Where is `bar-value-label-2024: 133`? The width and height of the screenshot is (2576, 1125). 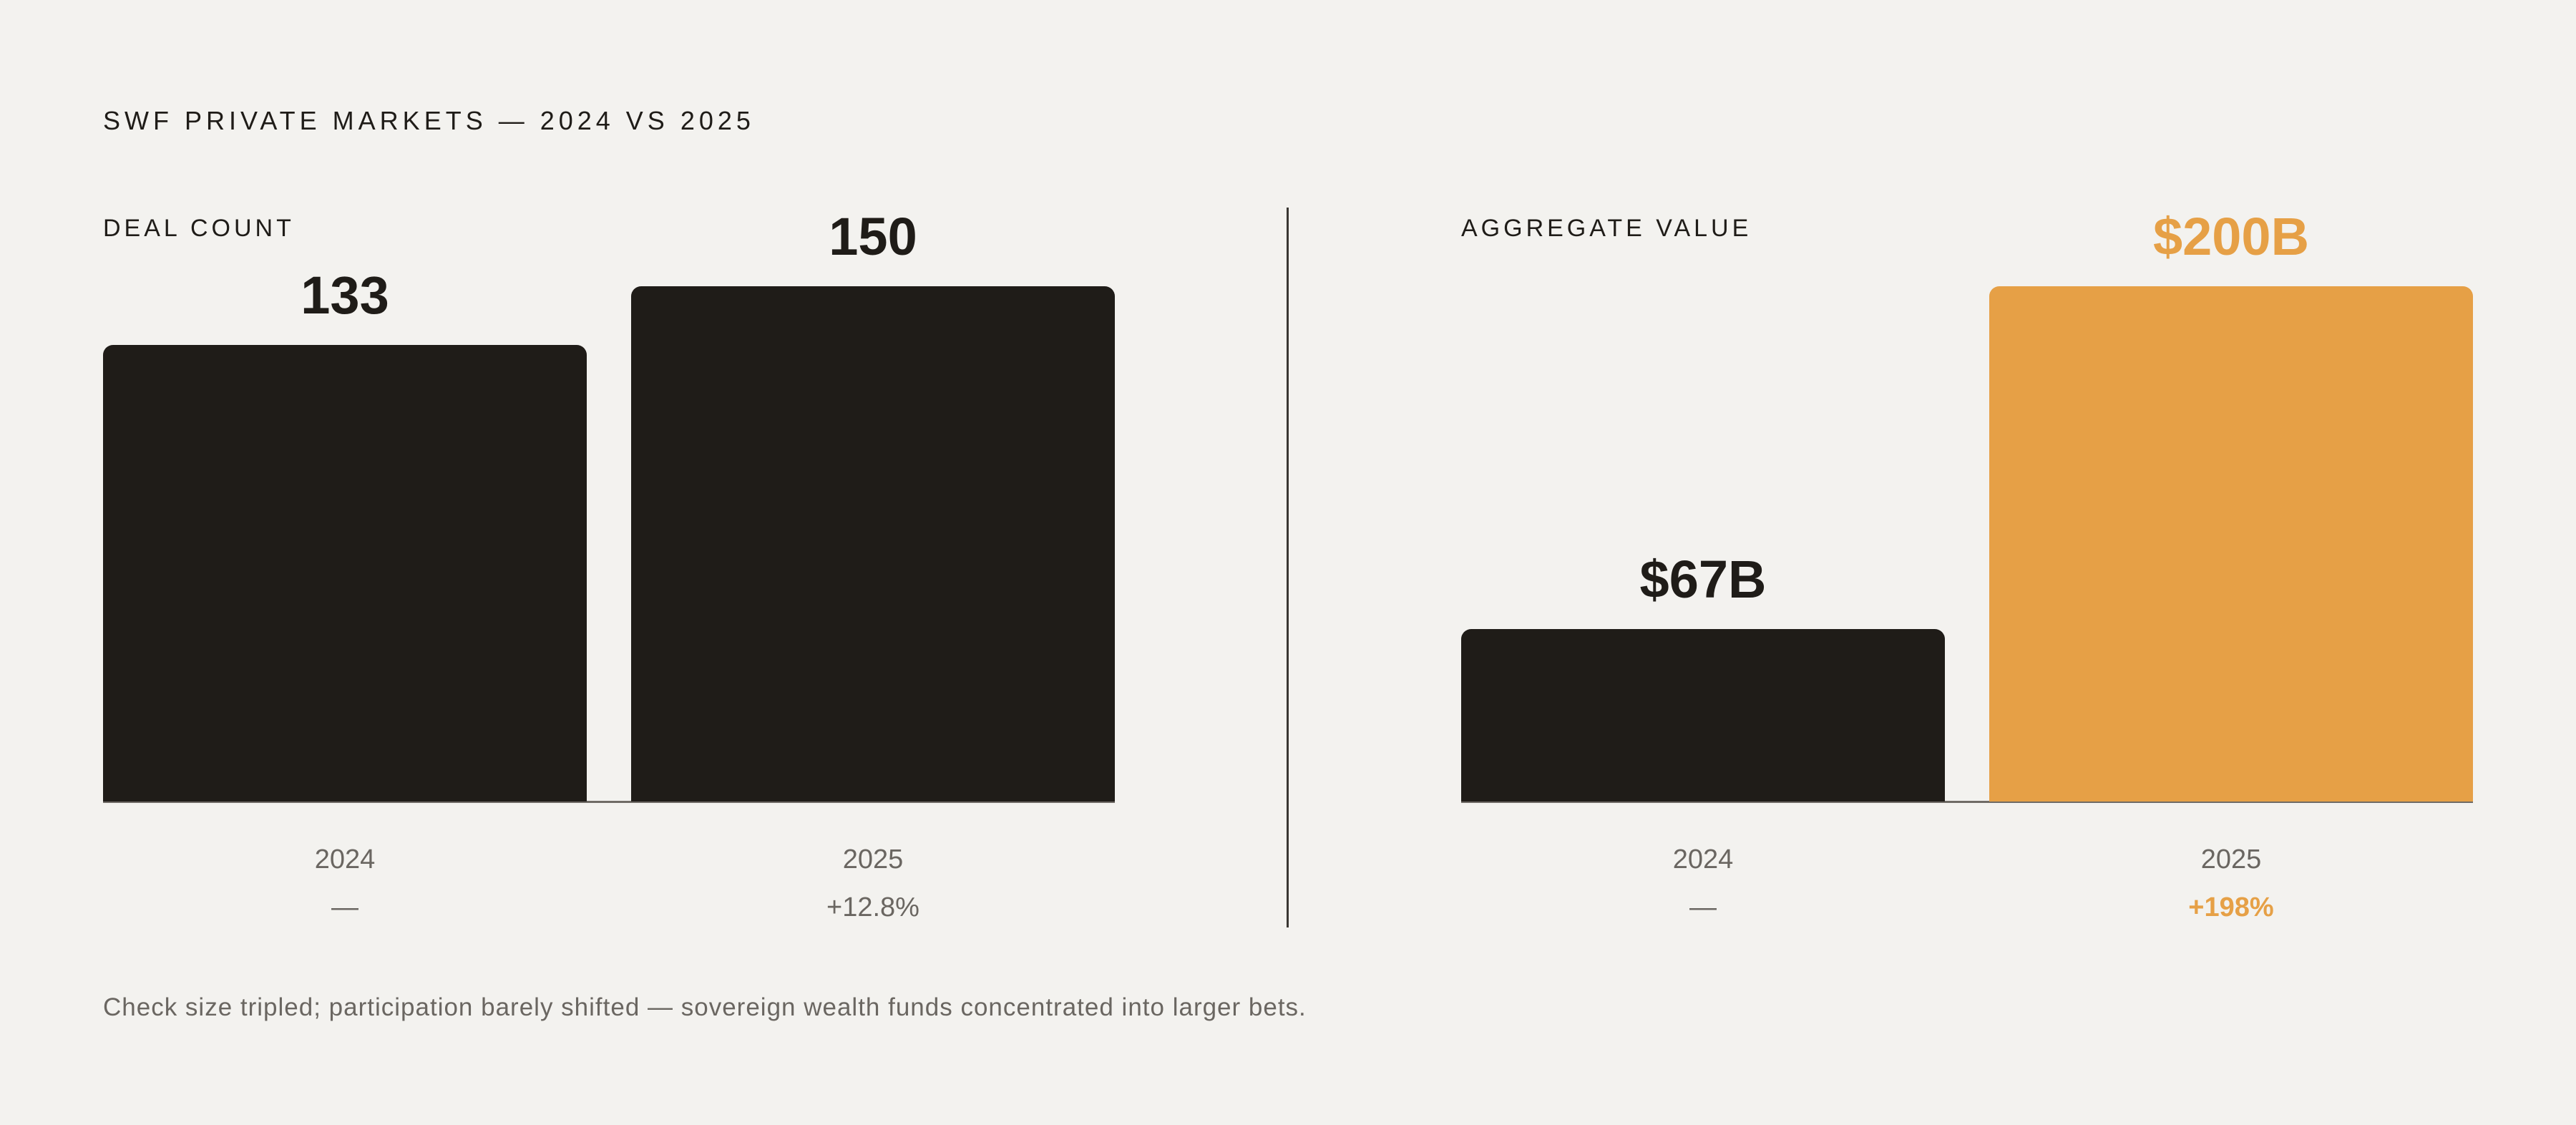 bar-value-label-2024: 133 is located at coordinates (345, 295).